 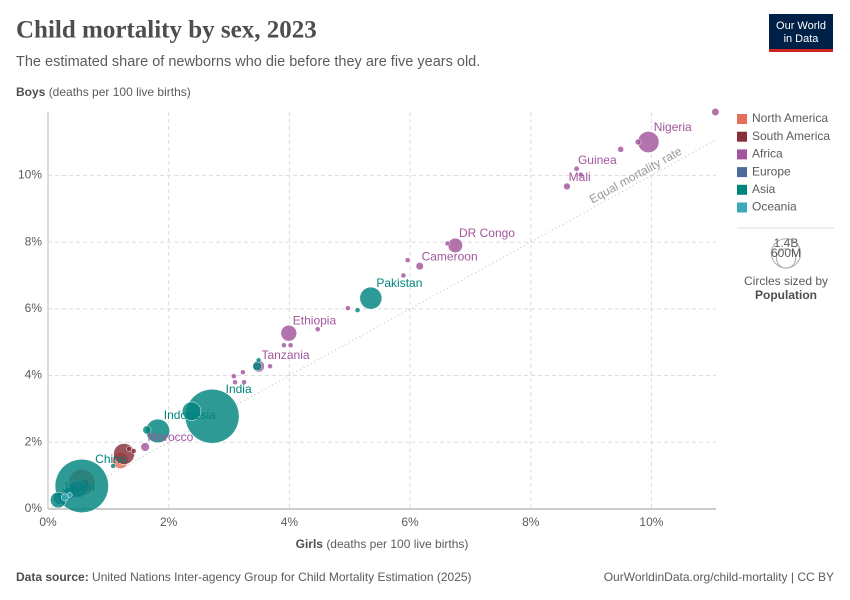 I want to click on x-tick-label: 6%, so click(x=410, y=522).